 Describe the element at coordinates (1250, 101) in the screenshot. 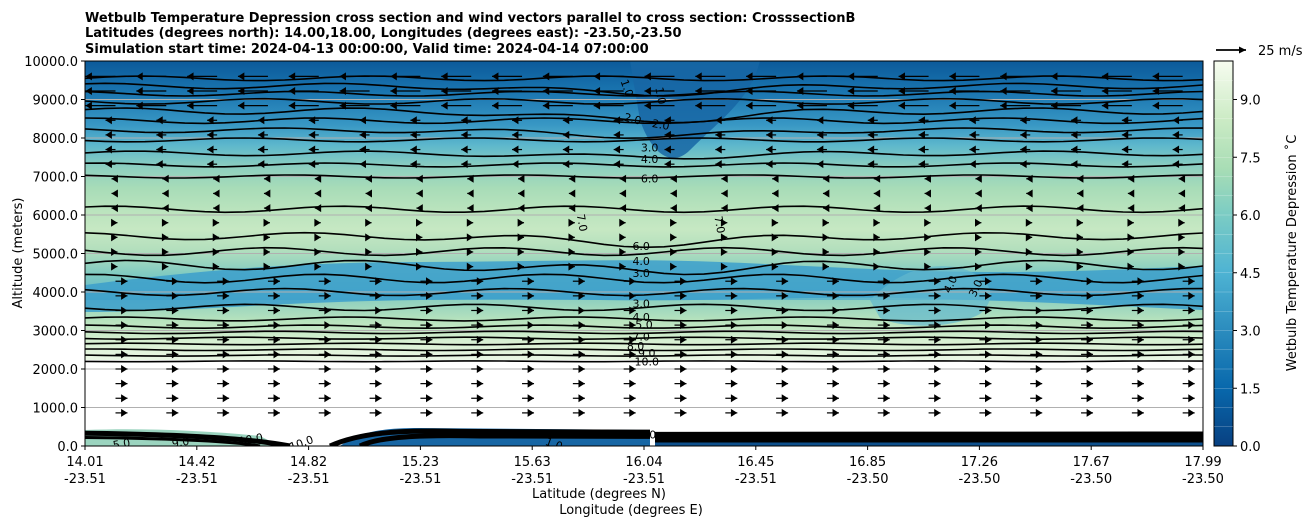

I see `colorbar-tick-label: 9.0` at that location.